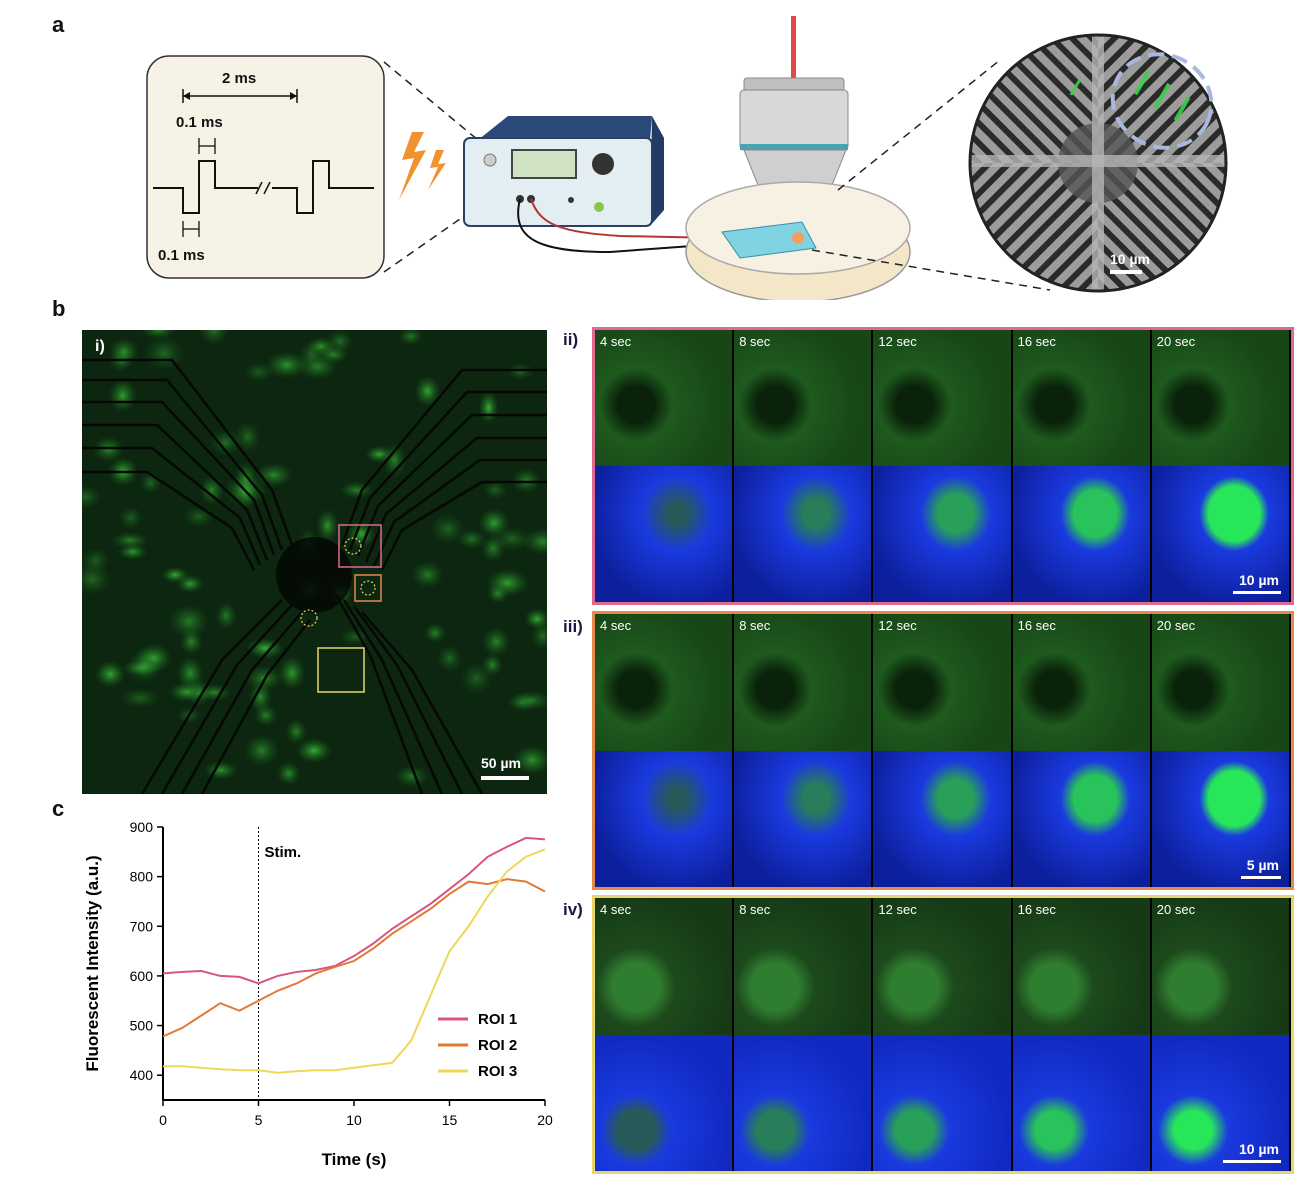 Image resolution: width=1308 pixels, height=1185 pixels. Describe the element at coordinates (1126, 272) in the screenshot. I see `inset-scale-bar` at that location.